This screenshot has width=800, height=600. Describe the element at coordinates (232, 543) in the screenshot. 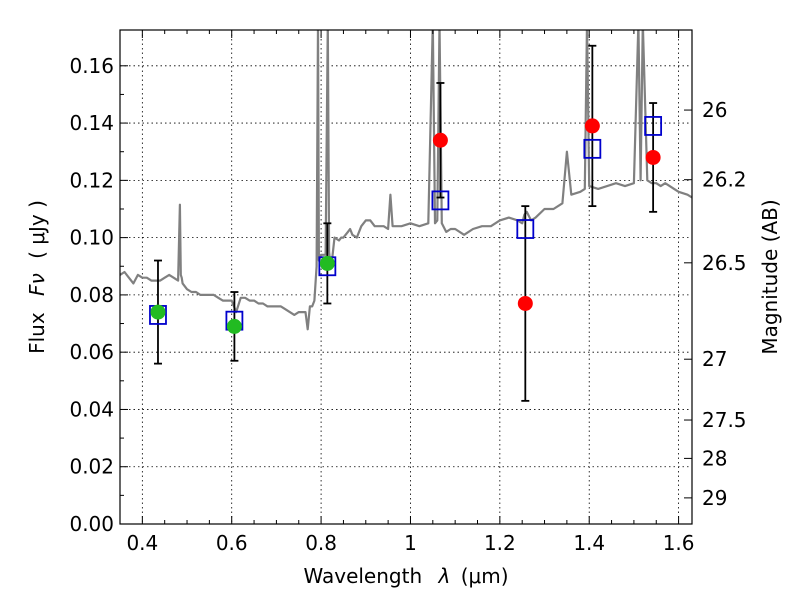

I see `x-tick-label: 0.6` at that location.